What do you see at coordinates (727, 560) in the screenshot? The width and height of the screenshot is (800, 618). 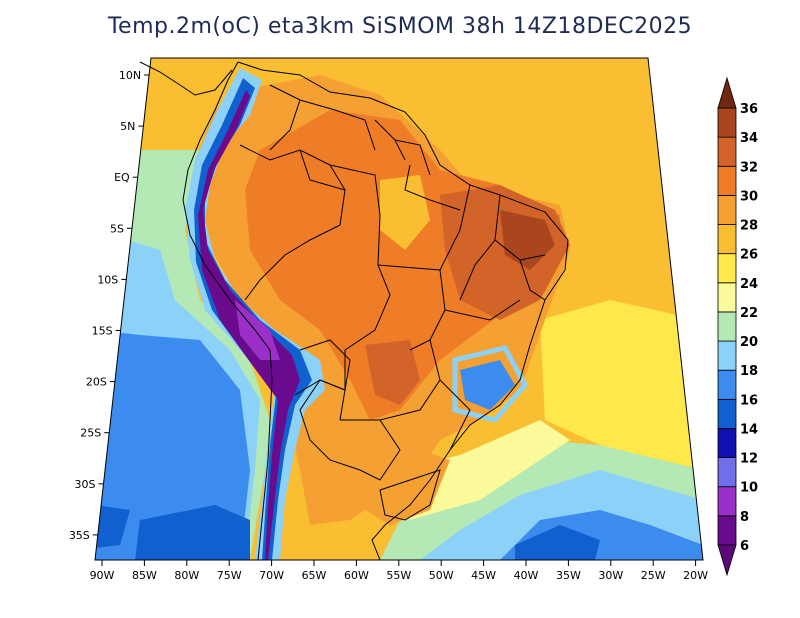 I see `colorbar-under-triangle` at bounding box center [727, 560].